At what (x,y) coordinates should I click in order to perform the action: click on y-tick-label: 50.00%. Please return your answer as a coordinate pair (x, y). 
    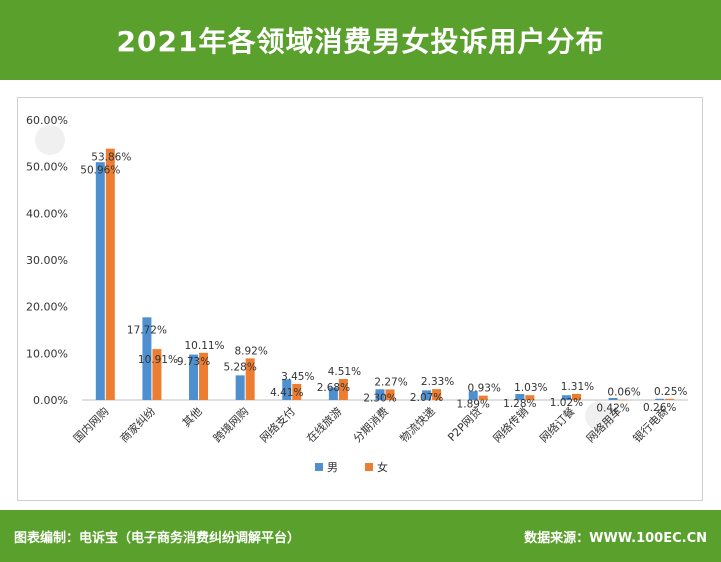
    Looking at the image, I should click on (47, 167).